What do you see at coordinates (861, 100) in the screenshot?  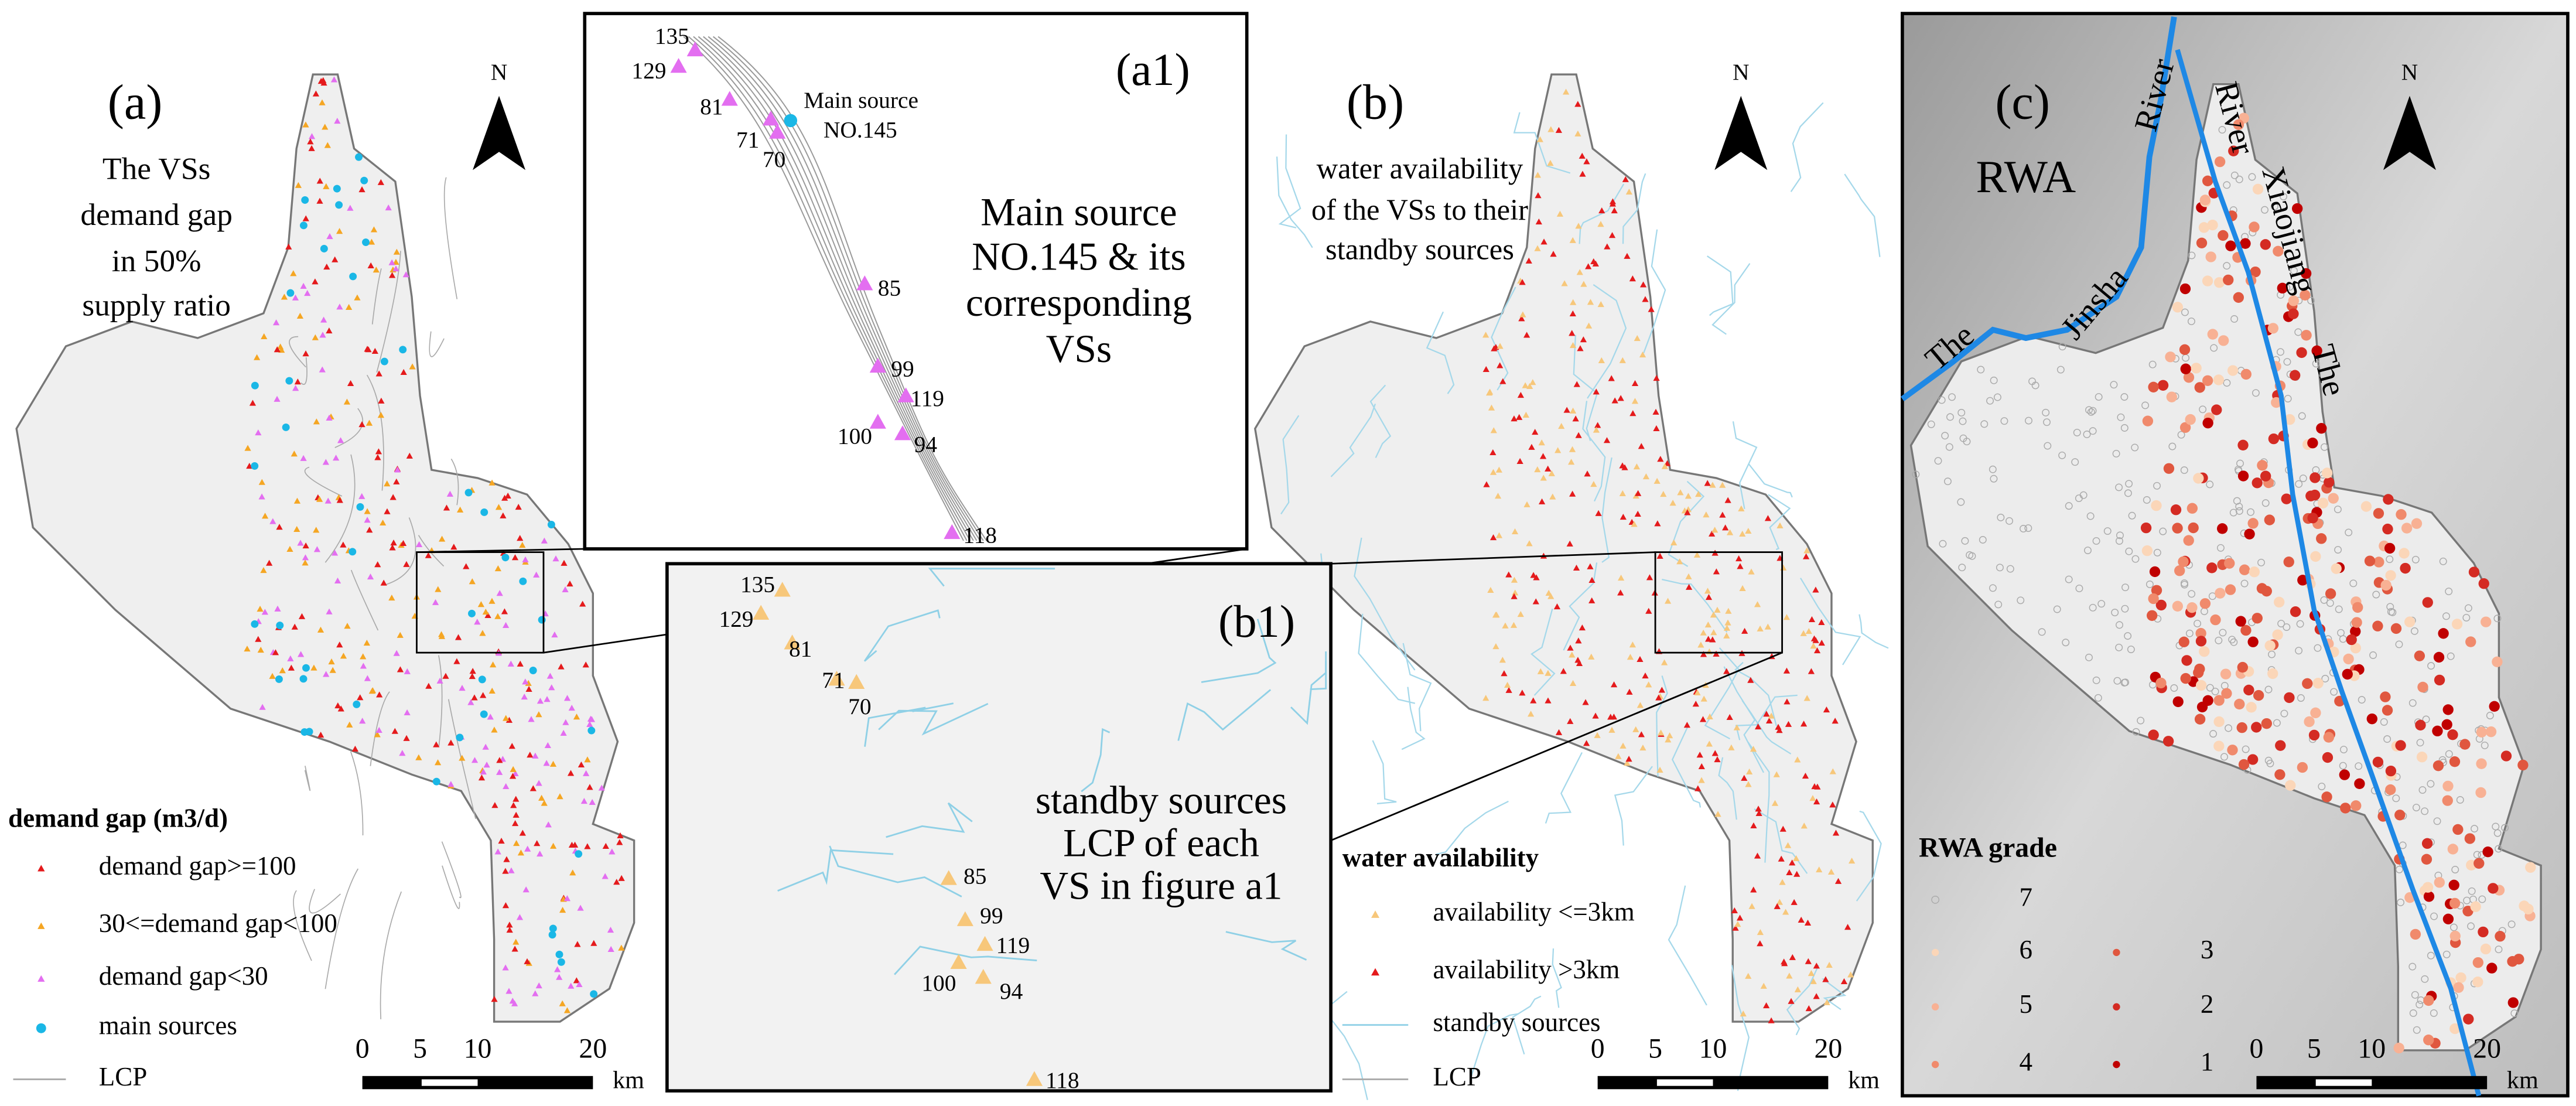 I see `callout: Main source` at bounding box center [861, 100].